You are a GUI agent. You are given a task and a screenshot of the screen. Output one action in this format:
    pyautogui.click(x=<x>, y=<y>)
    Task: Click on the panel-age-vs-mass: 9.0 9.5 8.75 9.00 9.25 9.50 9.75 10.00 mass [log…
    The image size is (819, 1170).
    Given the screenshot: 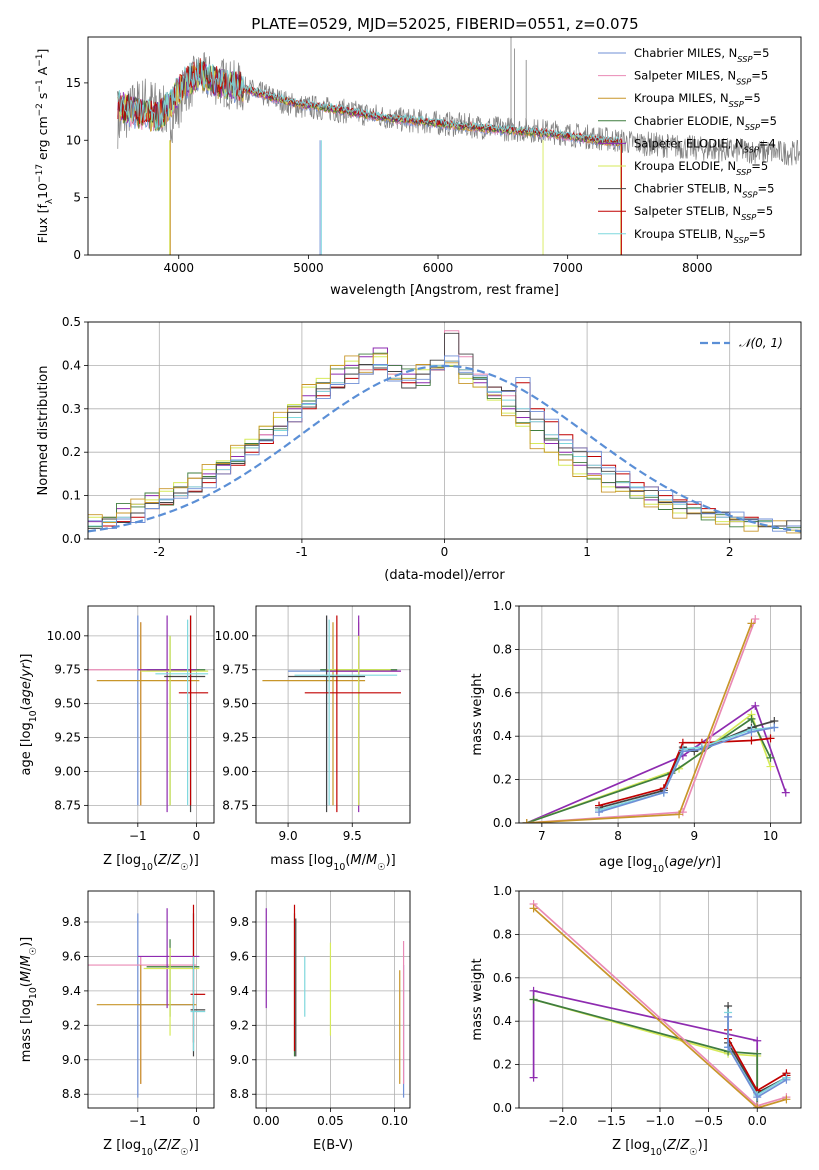 What is the action you would take?
    pyautogui.click(x=313, y=739)
    